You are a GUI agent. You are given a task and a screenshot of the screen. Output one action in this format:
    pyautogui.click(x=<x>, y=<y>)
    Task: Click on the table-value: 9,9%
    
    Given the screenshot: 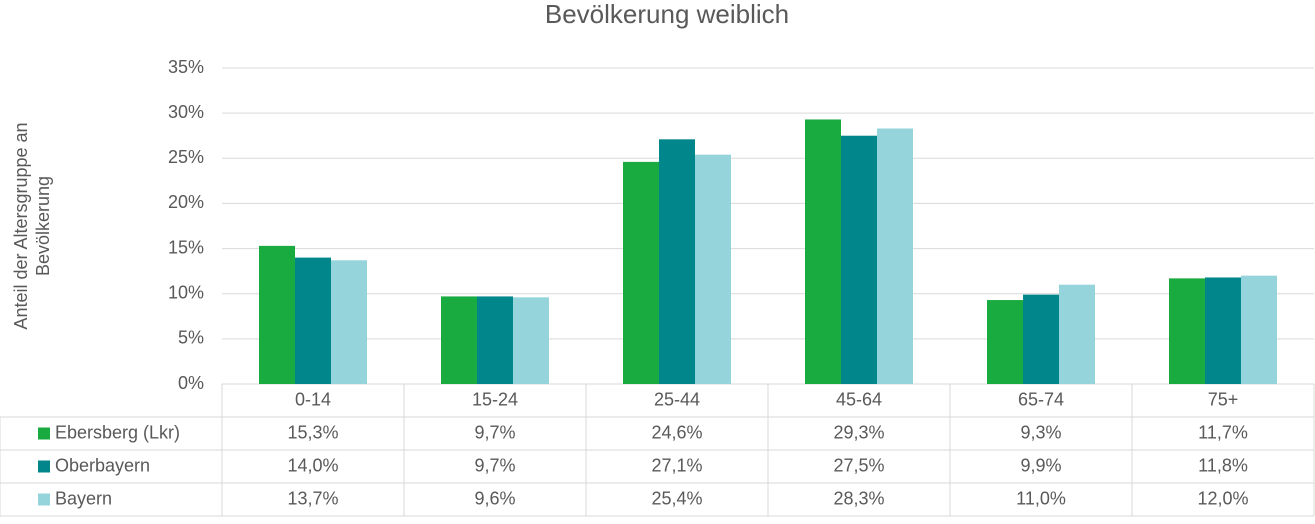 What is the action you would take?
    pyautogui.click(x=1040, y=465)
    